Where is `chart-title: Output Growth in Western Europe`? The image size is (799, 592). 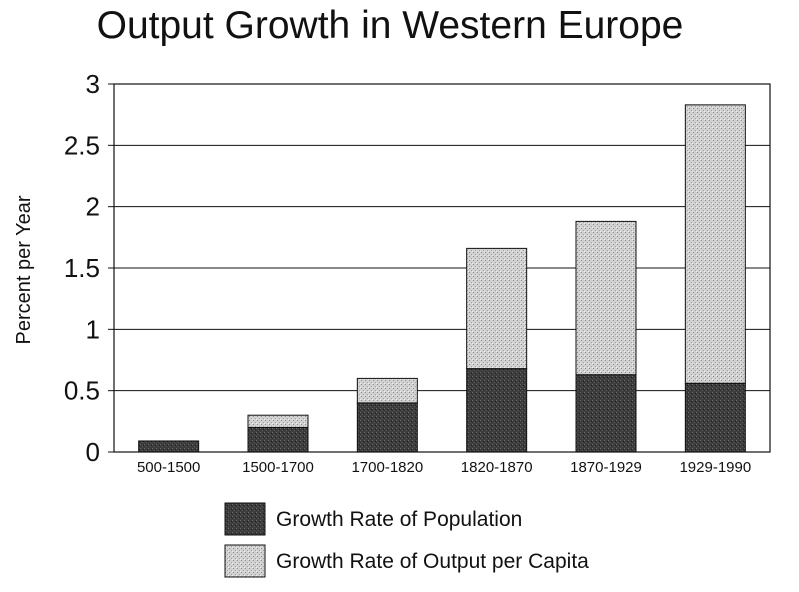
chart-title: Output Growth in Western Europe is located at coordinates (390, 25).